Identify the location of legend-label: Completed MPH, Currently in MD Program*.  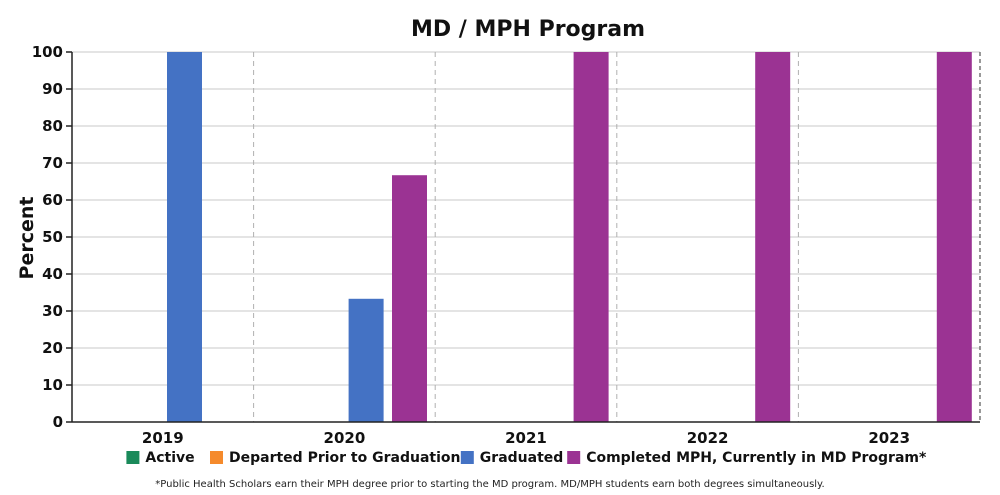
(756, 458).